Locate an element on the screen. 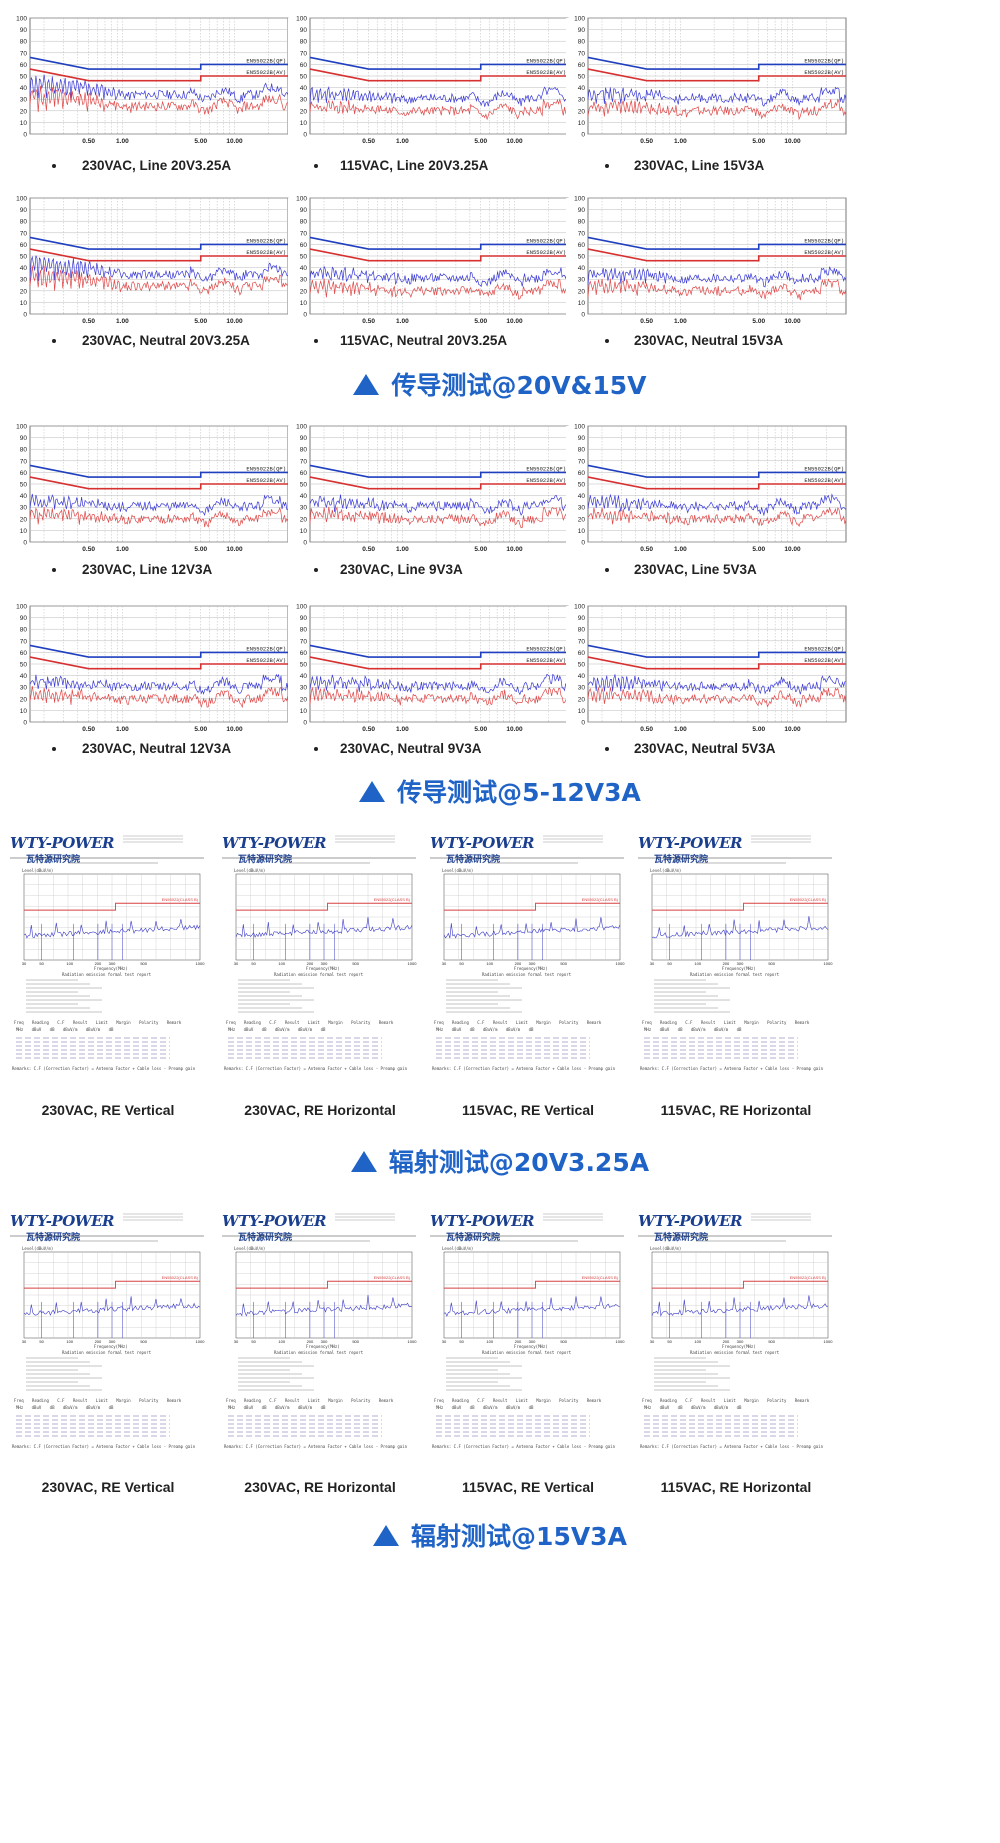 The height and width of the screenshot is (1843, 1000). qp-measurement-trace is located at coordinates (717, 505).